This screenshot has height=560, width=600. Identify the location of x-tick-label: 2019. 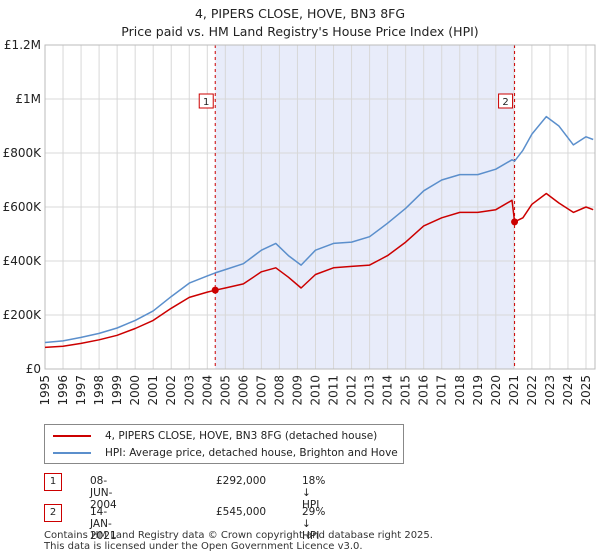
(478, 390).